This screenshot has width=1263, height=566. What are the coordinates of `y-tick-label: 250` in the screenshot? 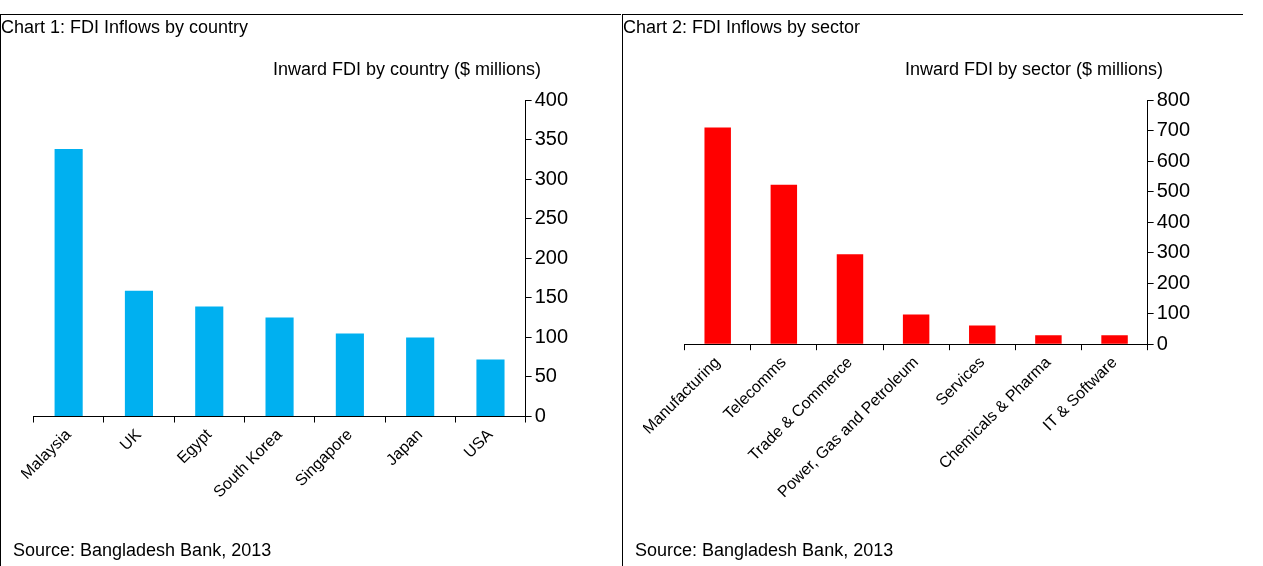 It's located at (551, 217).